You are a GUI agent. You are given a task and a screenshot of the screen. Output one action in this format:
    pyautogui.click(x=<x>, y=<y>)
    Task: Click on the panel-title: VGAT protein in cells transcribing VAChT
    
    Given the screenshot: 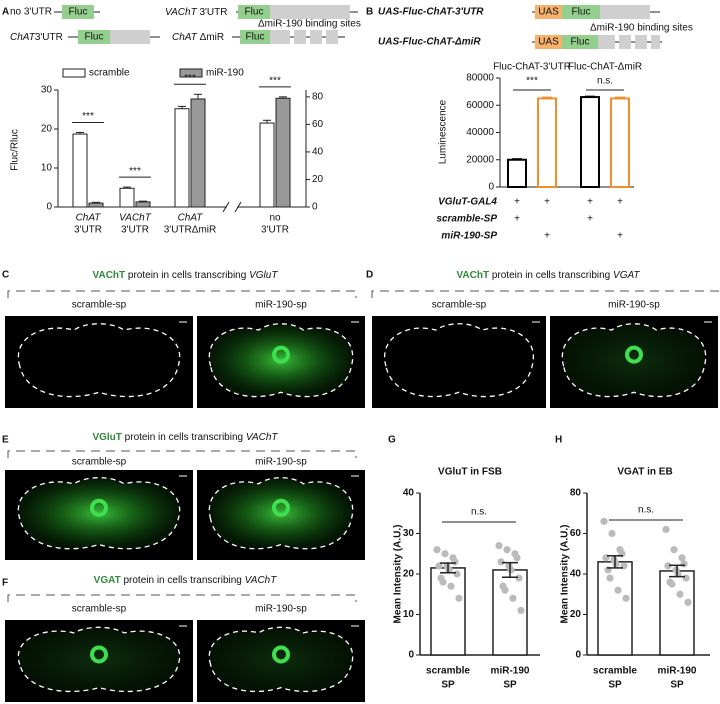 What is the action you would take?
    pyautogui.click(x=186, y=580)
    